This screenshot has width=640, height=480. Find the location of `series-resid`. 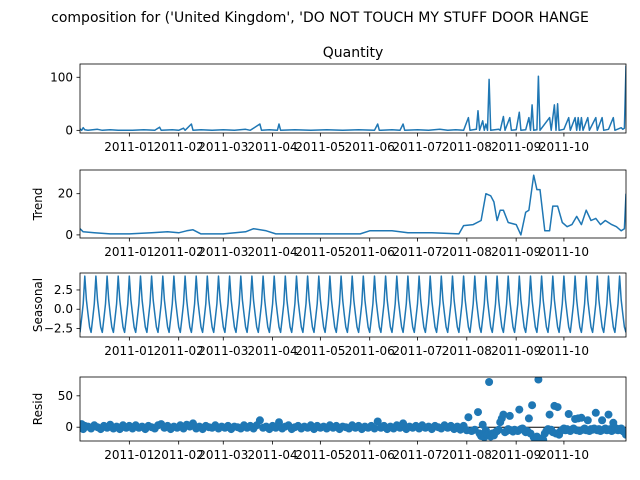

series-resid is located at coordinates (353, 409).